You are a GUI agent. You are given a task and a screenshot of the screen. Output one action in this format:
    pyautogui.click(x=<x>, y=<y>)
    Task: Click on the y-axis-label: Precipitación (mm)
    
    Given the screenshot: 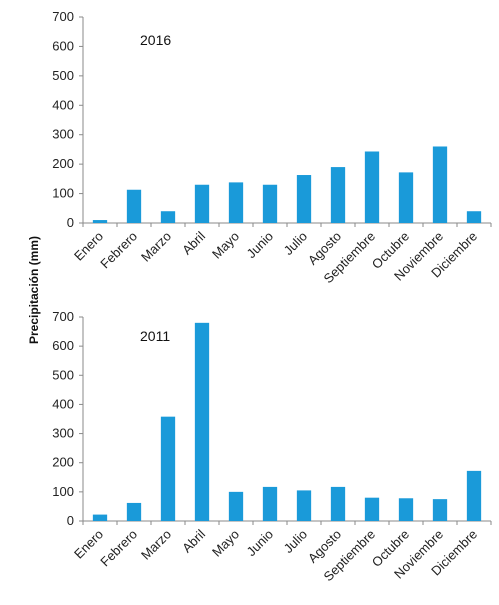 What is the action you would take?
    pyautogui.click(x=34, y=290)
    